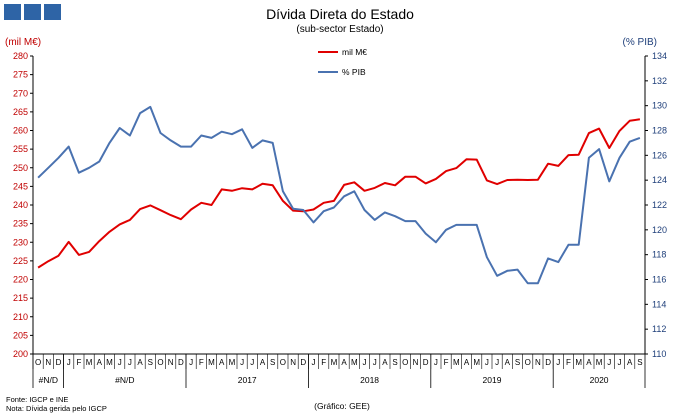 The width and height of the screenshot is (680, 417). What do you see at coordinates (659, 106) in the screenshot?
I see `right-tick-label: 130` at bounding box center [659, 106].